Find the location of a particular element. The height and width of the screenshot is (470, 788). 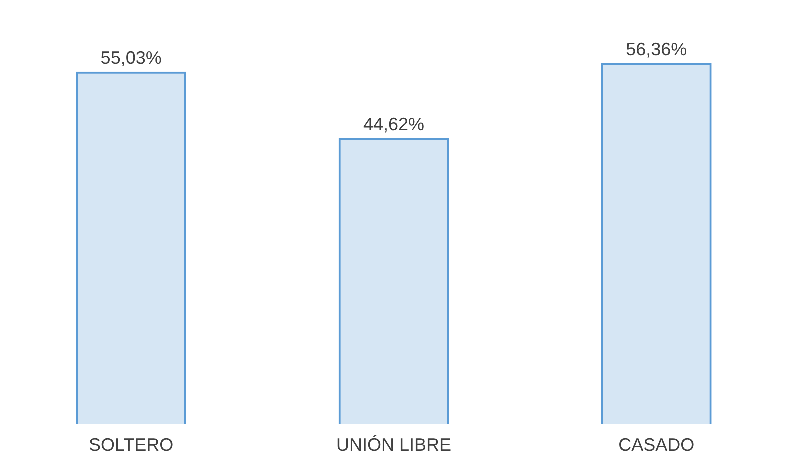

x-tick-label: CASADO is located at coordinates (656, 445).